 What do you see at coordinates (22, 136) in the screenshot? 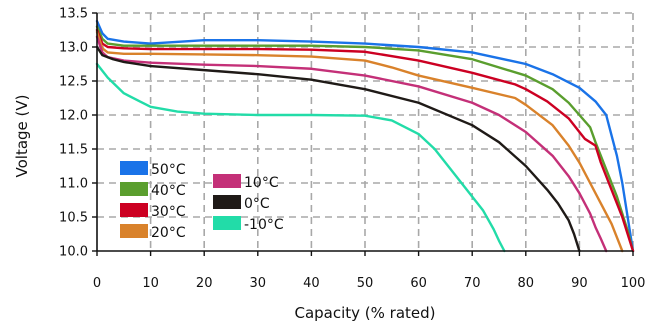
I see `y-axis-label: Voltage (V)` at bounding box center [22, 136].